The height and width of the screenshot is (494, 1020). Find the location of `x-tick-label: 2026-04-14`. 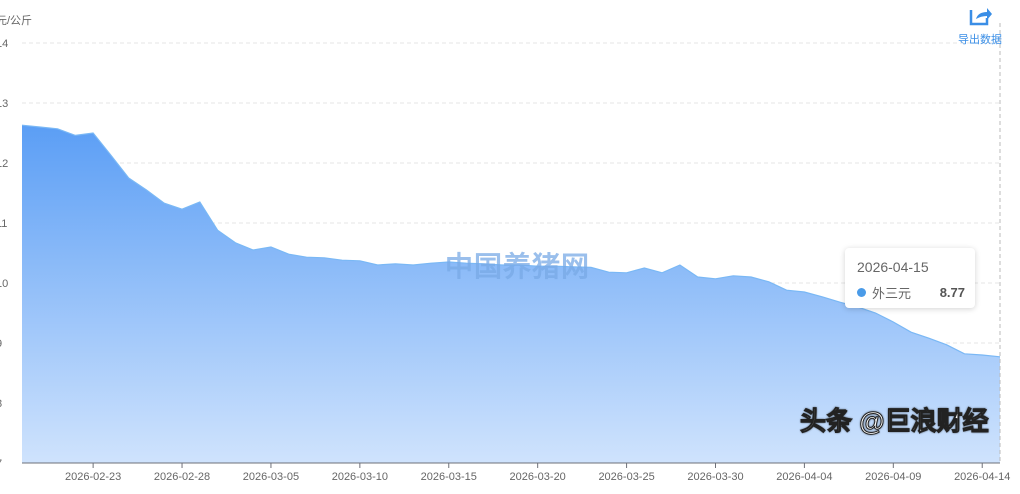

x-tick-label: 2026-04-14 is located at coordinates (982, 477).